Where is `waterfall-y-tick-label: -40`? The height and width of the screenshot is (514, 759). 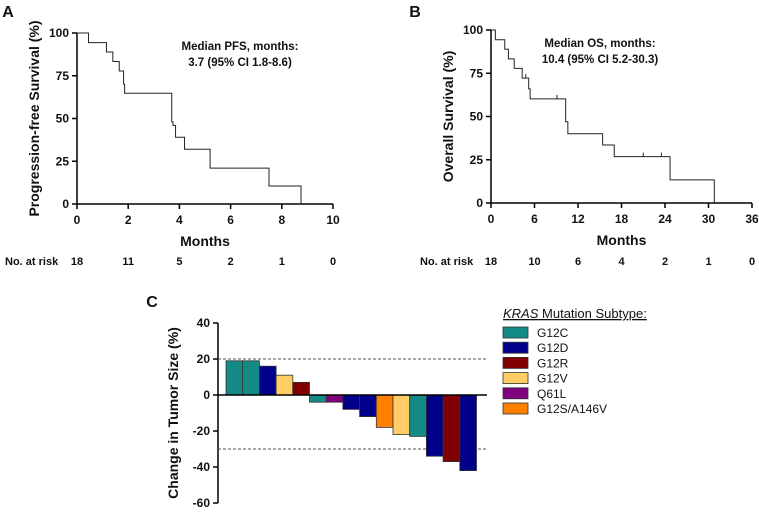 waterfall-y-tick-label: -40 is located at coordinates (202, 467).